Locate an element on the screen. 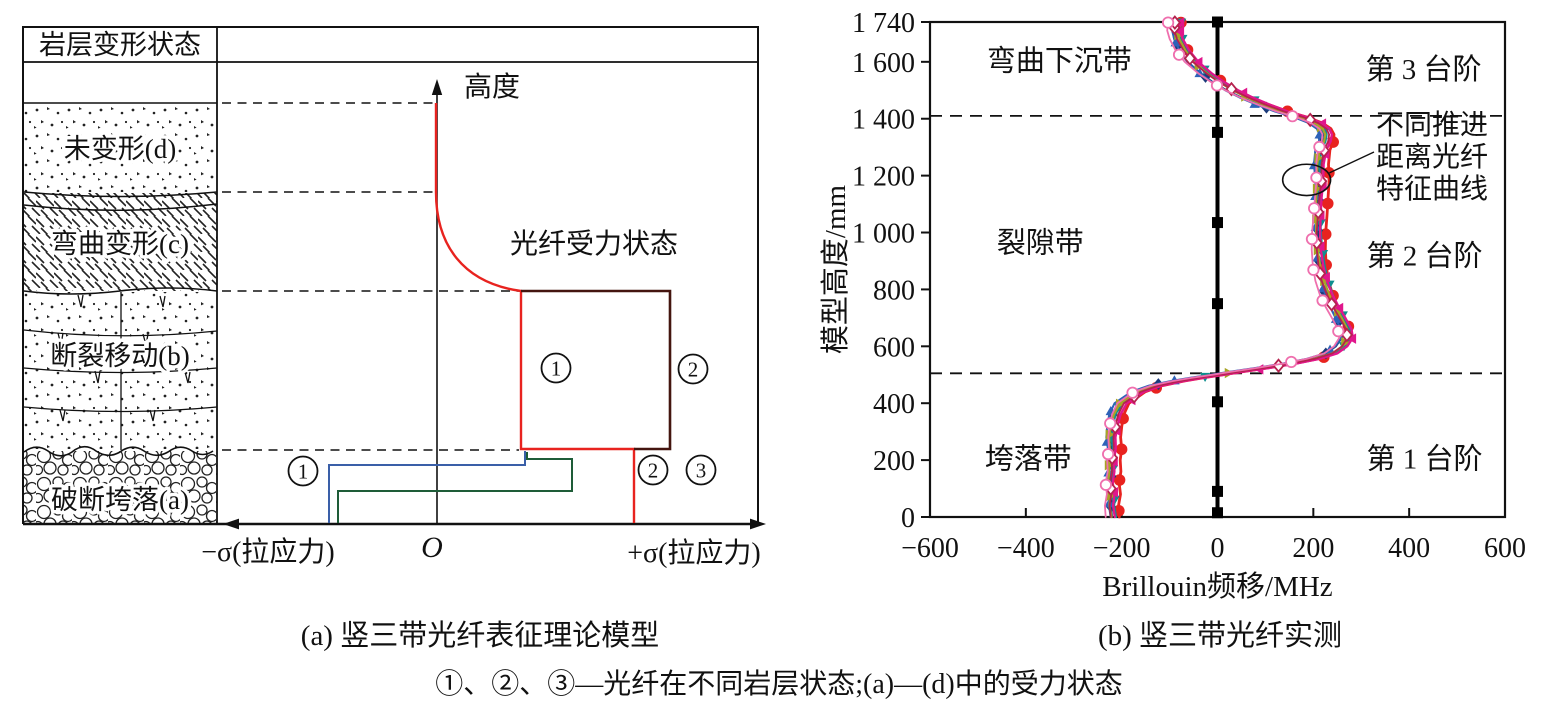  b-y-tick-label: 200 is located at coordinates (894, 461).